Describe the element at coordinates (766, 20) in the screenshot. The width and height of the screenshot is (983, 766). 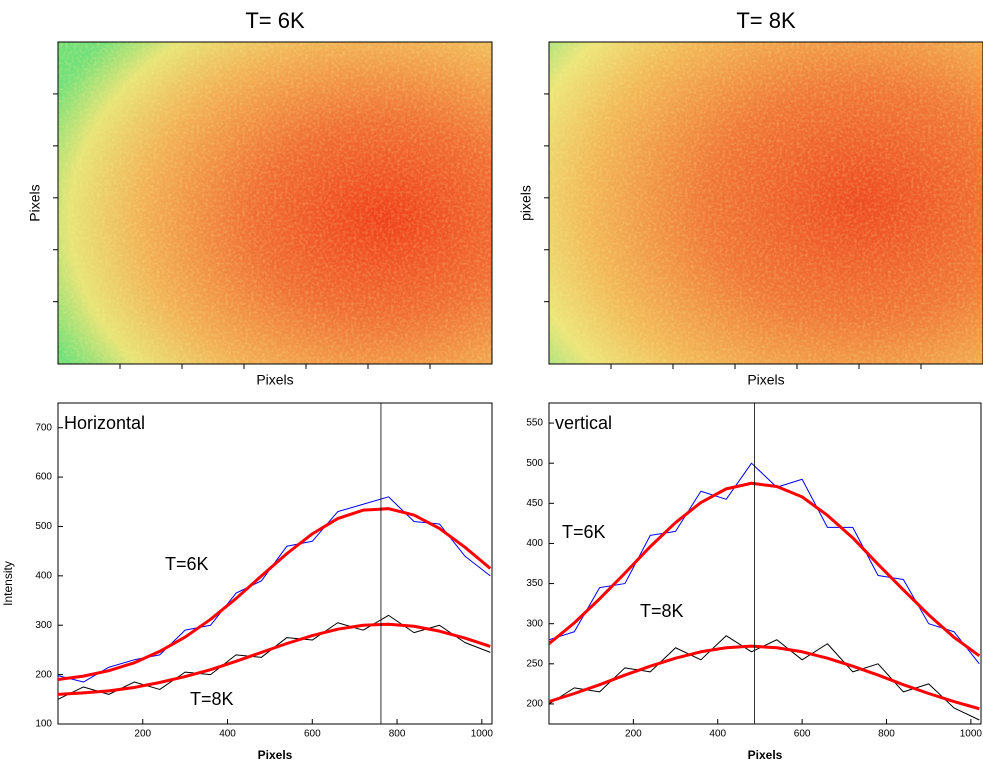
I see `chart-title: T= 8K` at that location.